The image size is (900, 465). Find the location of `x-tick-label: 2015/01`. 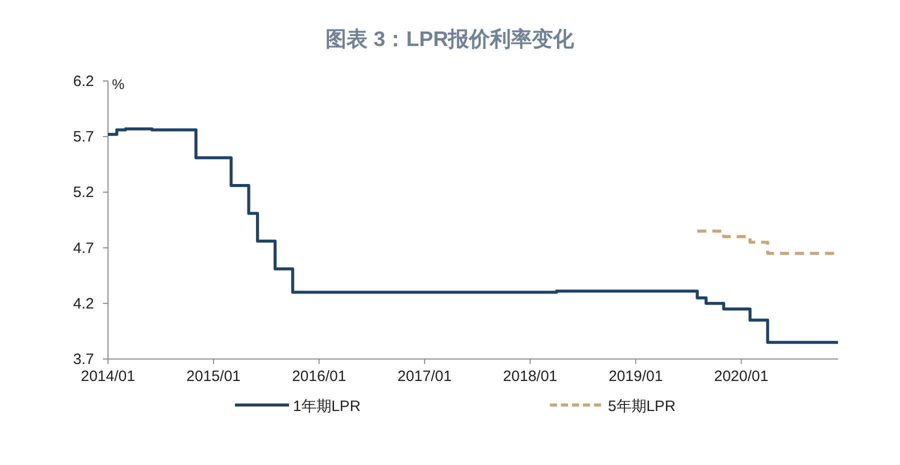

x-tick-label: 2015/01 is located at coordinates (213, 376).